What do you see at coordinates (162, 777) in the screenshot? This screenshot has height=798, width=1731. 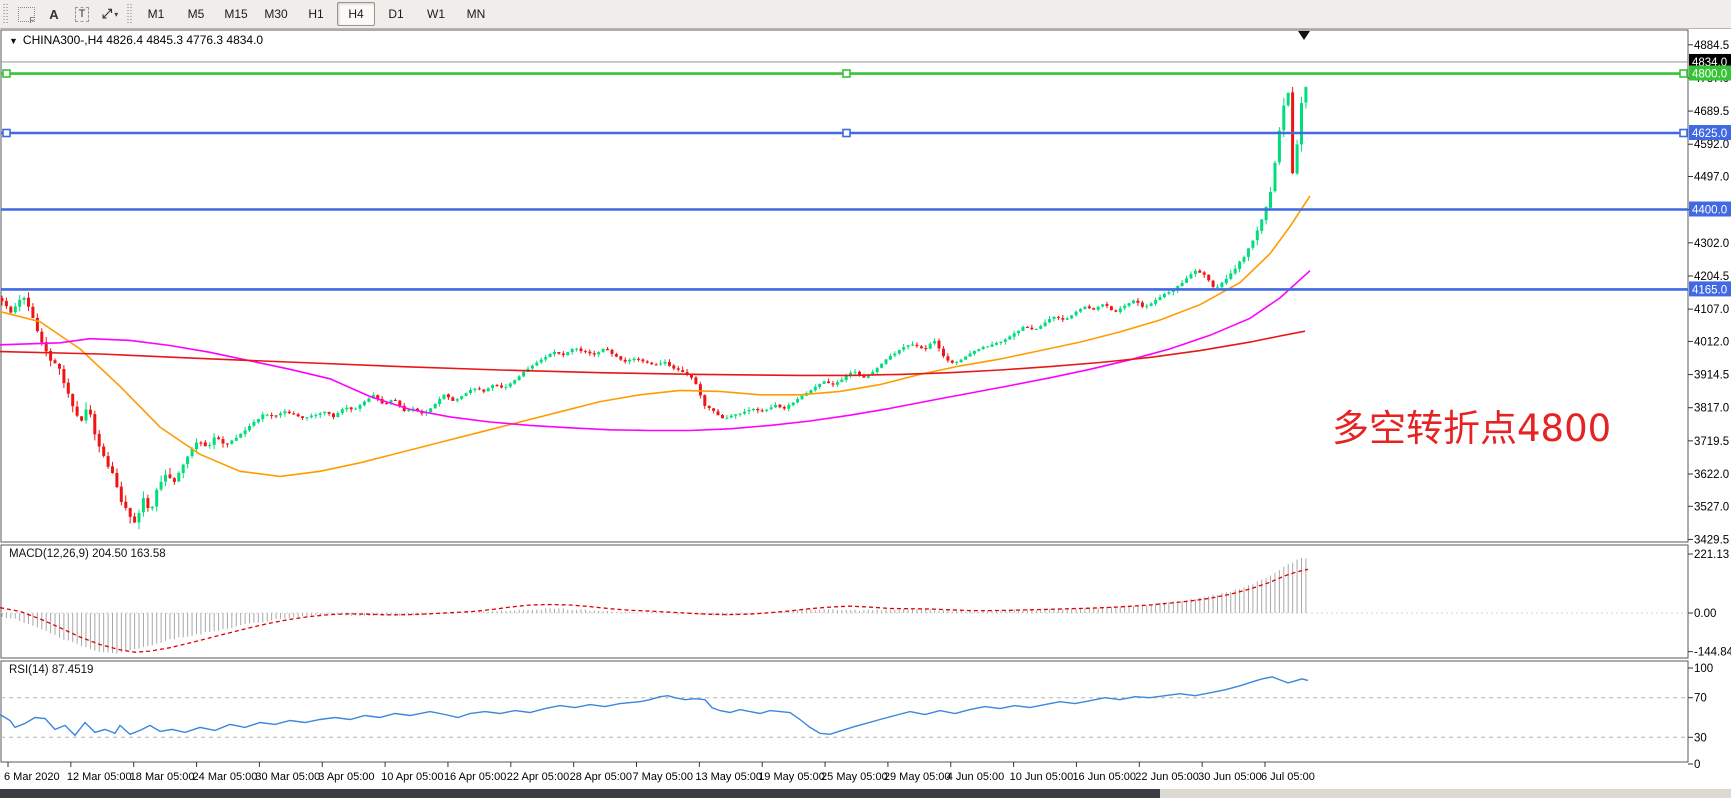 I see `date-tick-label: 18 Mar 05:00` at bounding box center [162, 777].